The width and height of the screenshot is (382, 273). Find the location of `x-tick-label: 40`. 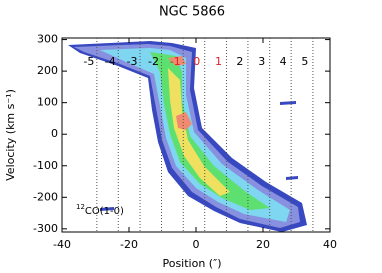

x-tick-label: 40 is located at coordinates (330, 244).